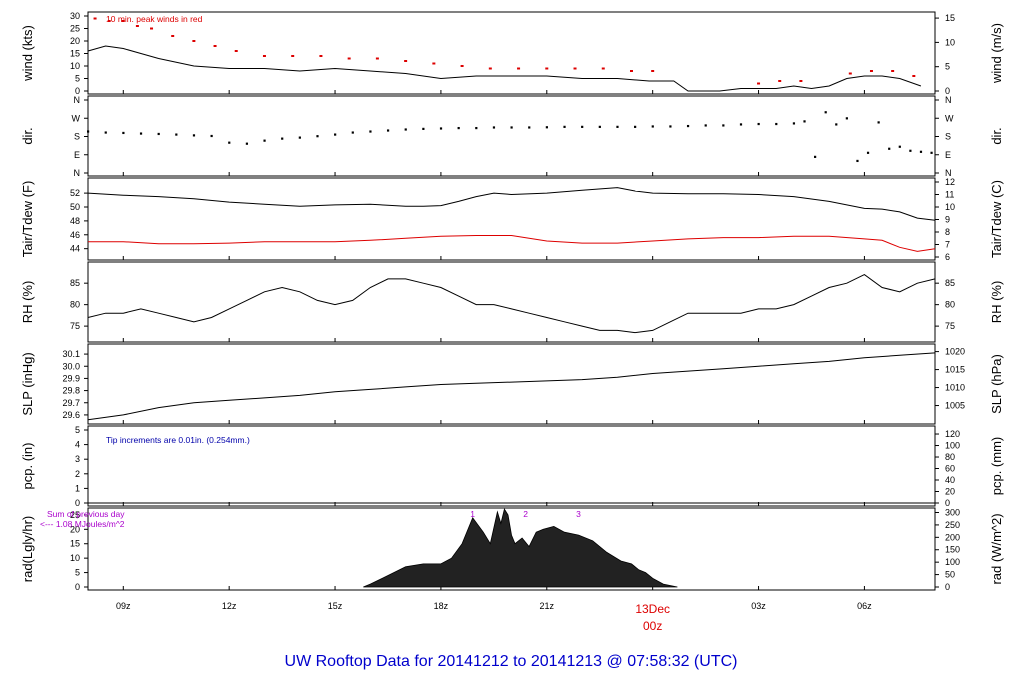  What do you see at coordinates (77, 155) in the screenshot?
I see `left-tick-label: E` at bounding box center [77, 155].